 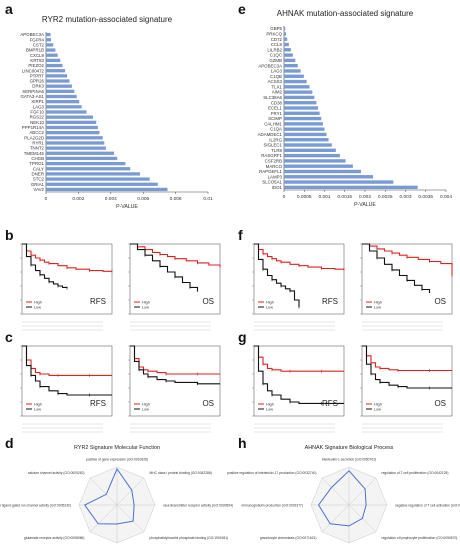 I want to click on bar-CXCL9, so click(x=52, y=55).